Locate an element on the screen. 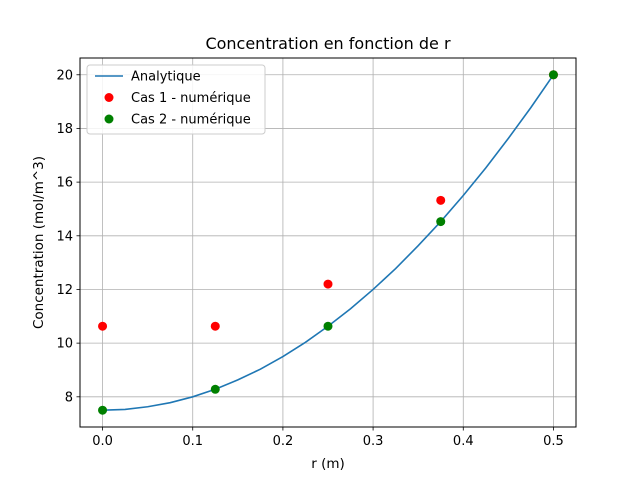 This screenshot has width=640, height=480. y-axis-ticks: 8 10 12 14 16 18 20 is located at coordinates (68, 236).